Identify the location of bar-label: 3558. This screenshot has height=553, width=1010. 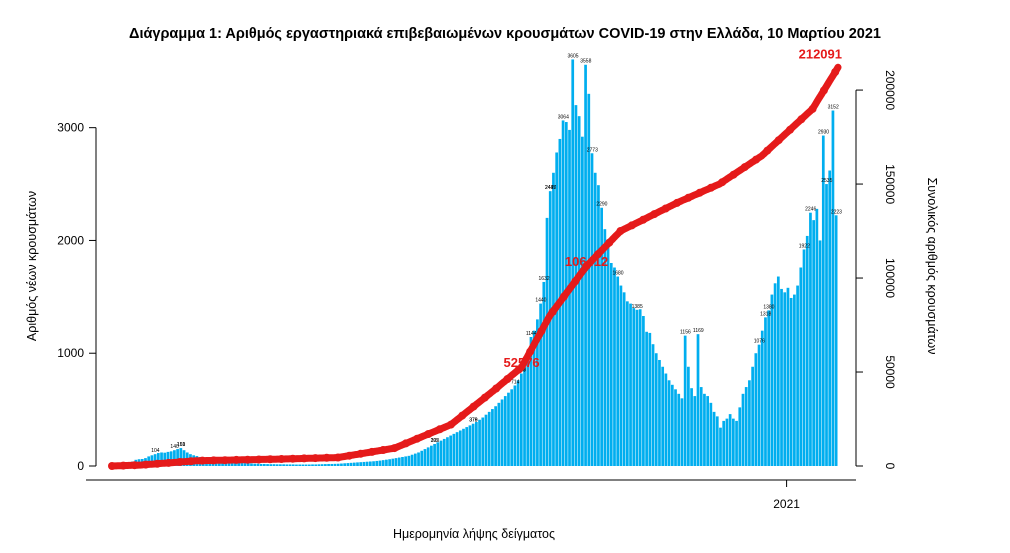
(585, 62).